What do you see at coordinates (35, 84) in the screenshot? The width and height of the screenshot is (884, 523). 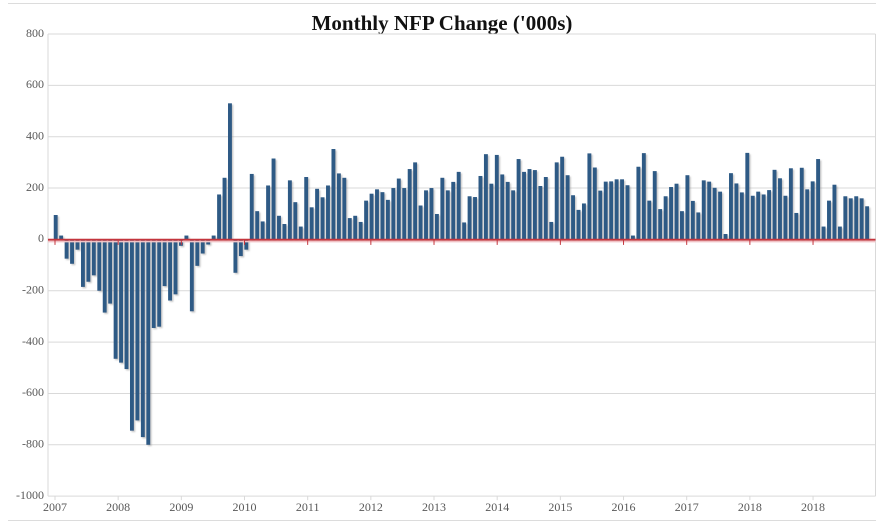 I see `y-tick-label: 600` at bounding box center [35, 84].